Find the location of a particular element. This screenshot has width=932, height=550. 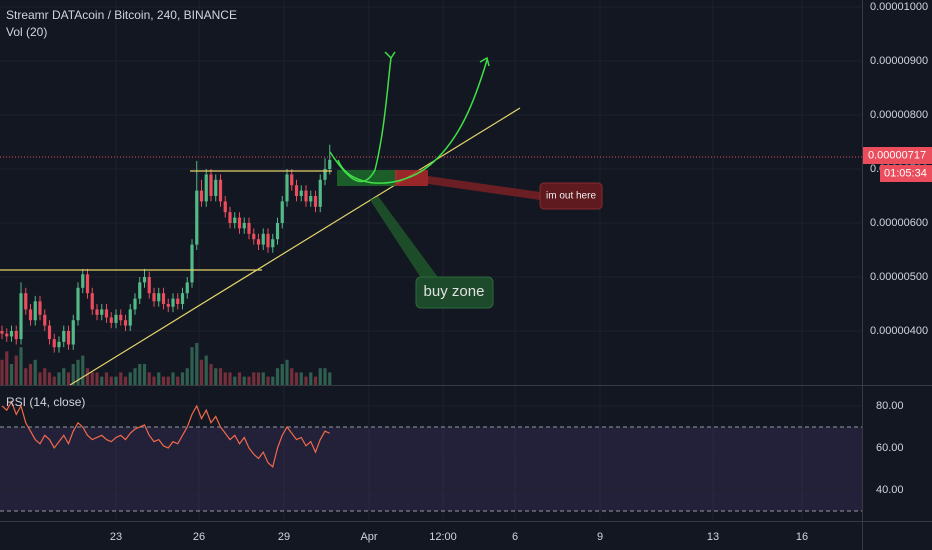

x-tick-label: 13 is located at coordinates (713, 537).